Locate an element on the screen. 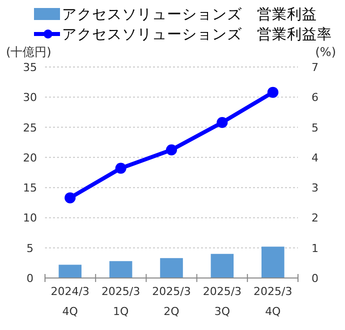 This screenshot has height=330, width=345. x-tick-label: 2024/3 4Q is located at coordinates (70, 301).